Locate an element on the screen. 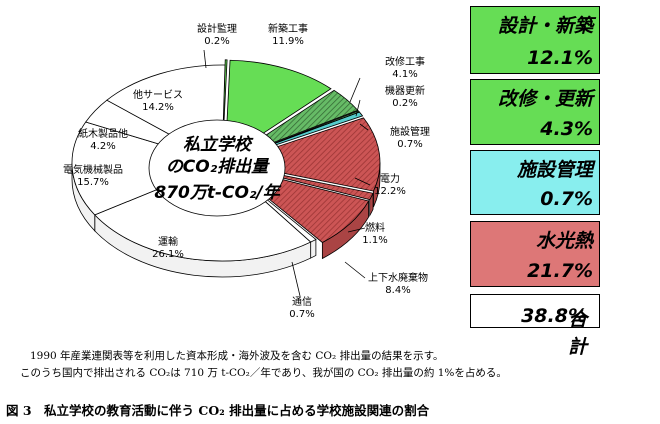 The image size is (660, 424). legend-total: 合計 38.8% is located at coordinates (535, 326).